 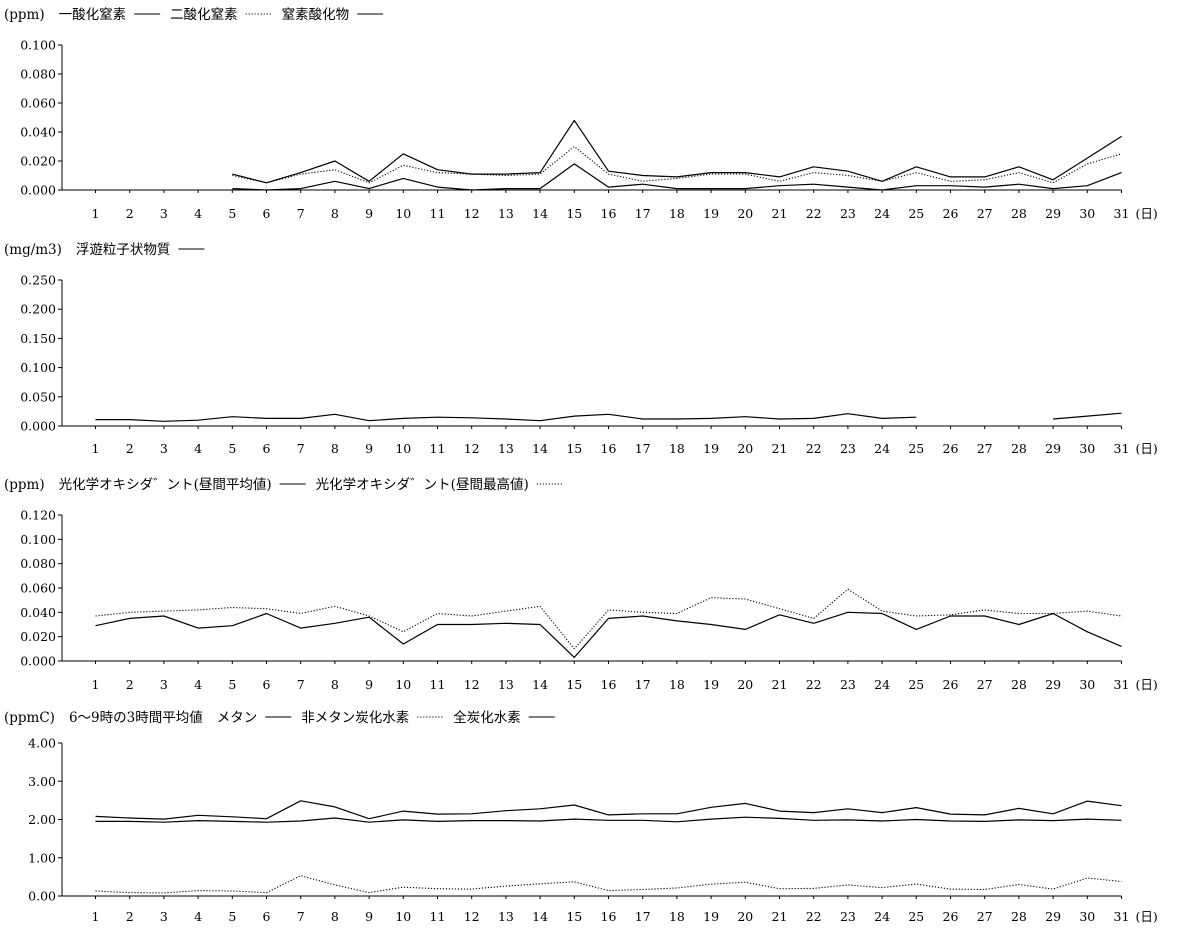 I want to click on x-tick-label: 6, so click(x=267, y=684).